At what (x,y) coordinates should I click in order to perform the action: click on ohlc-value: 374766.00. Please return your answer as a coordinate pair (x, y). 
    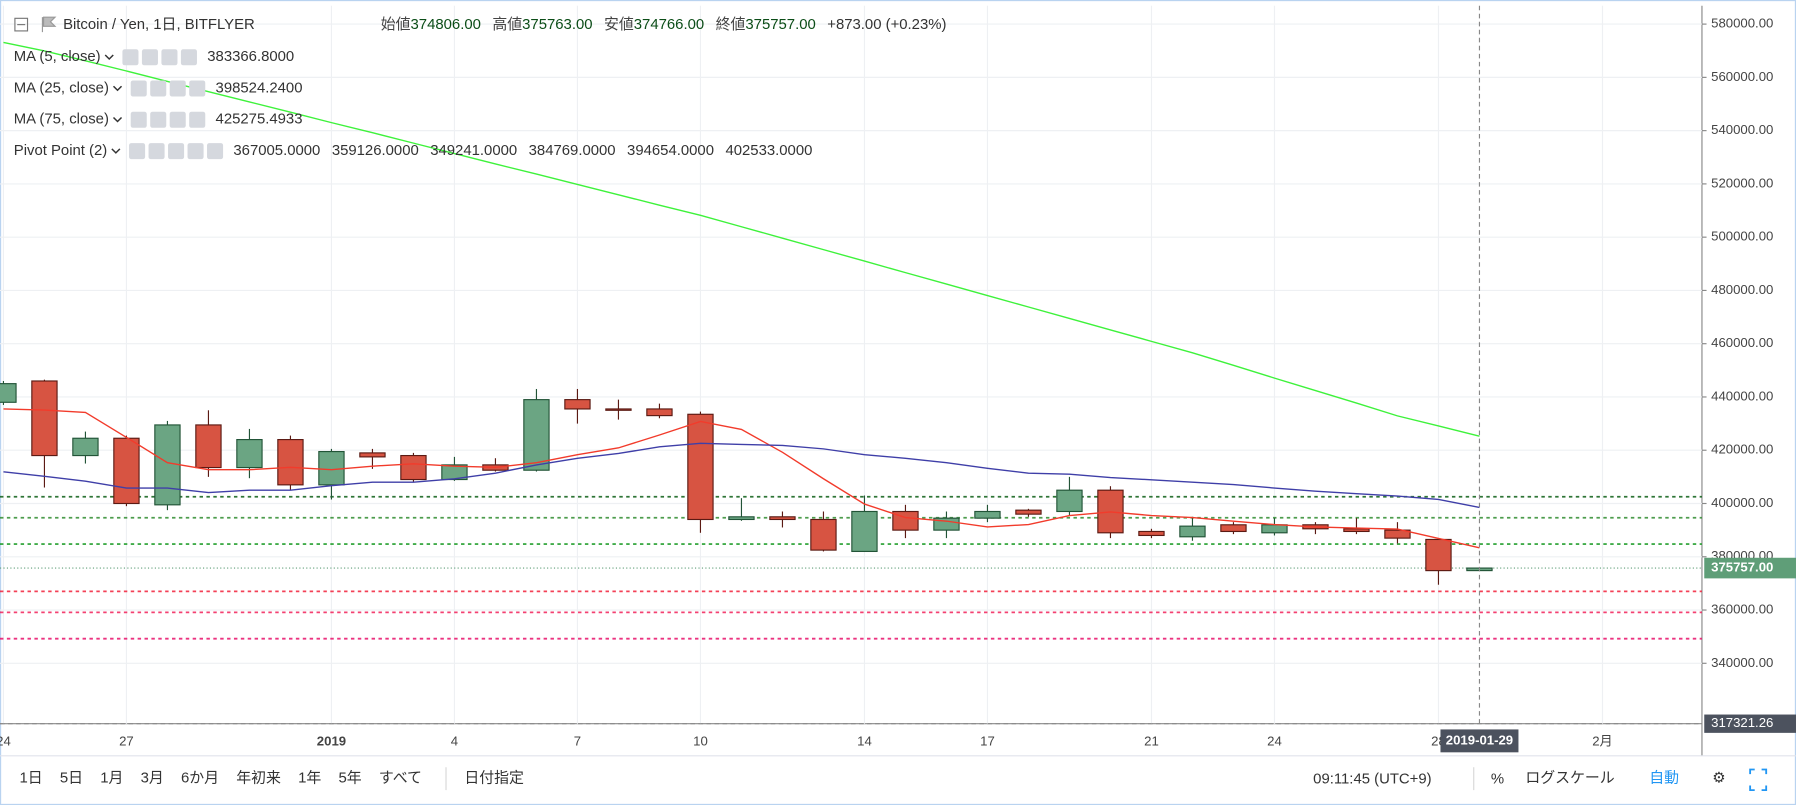
    Looking at the image, I should click on (669, 25).